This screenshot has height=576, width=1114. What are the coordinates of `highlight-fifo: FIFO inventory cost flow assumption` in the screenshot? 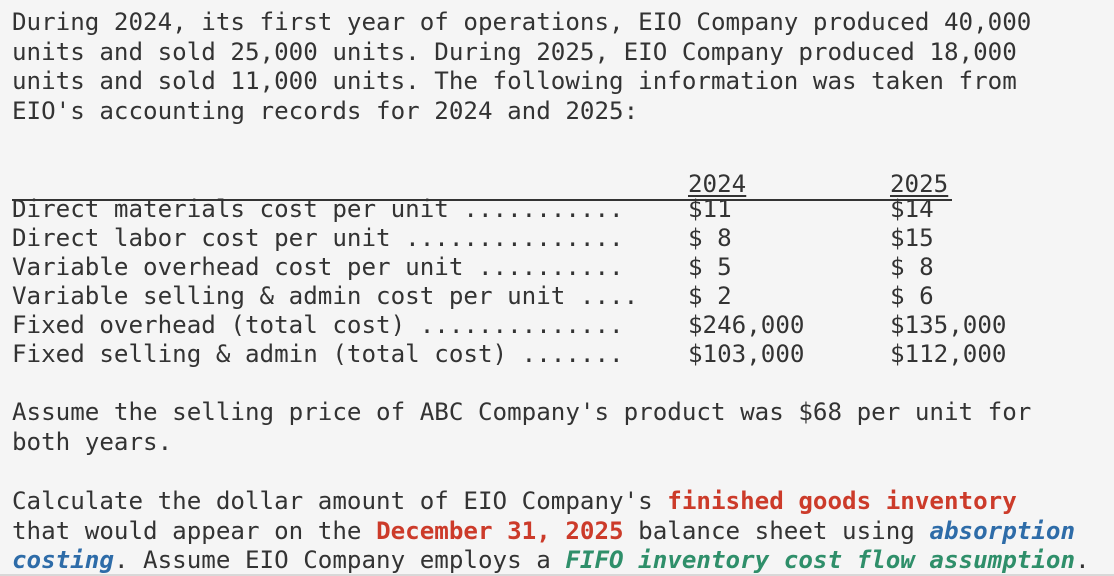 It's located at (820, 560).